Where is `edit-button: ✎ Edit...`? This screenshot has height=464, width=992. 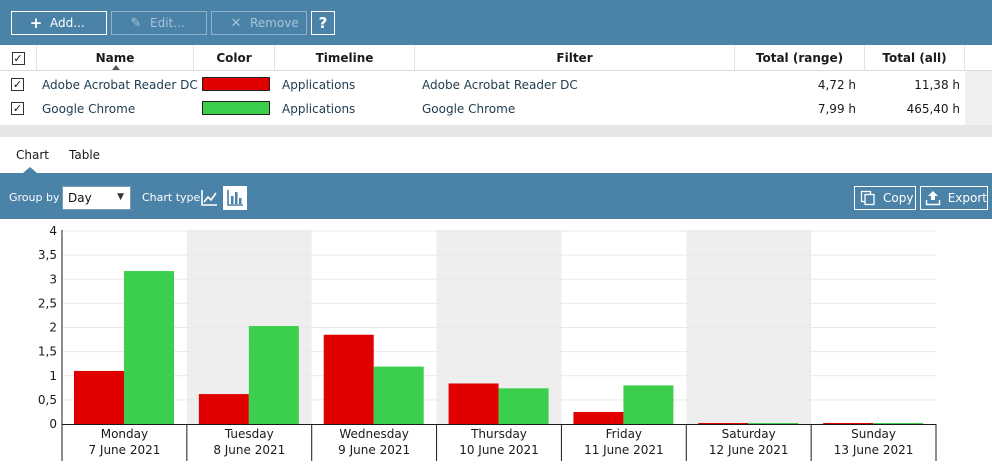
edit-button: ✎ Edit... is located at coordinates (159, 23).